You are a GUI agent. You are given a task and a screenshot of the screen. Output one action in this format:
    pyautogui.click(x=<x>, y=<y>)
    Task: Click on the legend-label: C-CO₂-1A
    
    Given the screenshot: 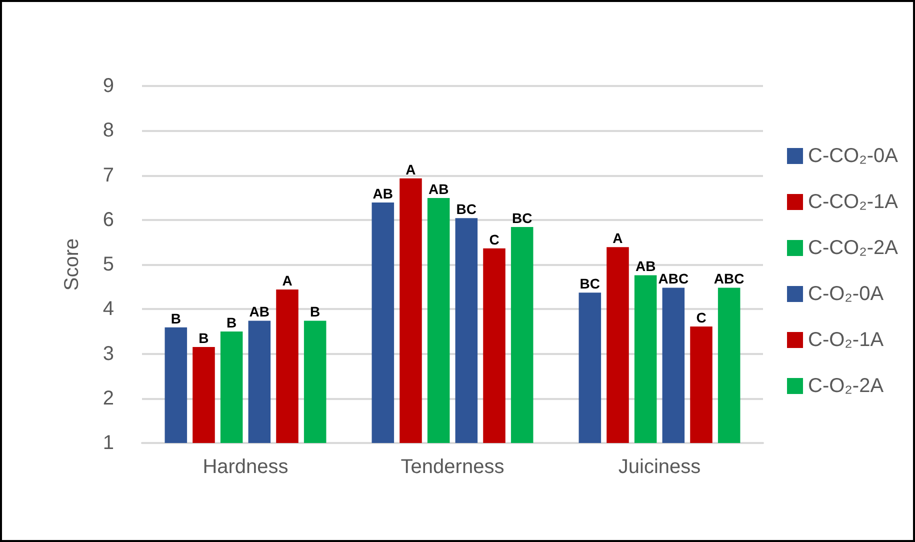 What is the action you would take?
    pyautogui.click(x=853, y=202)
    